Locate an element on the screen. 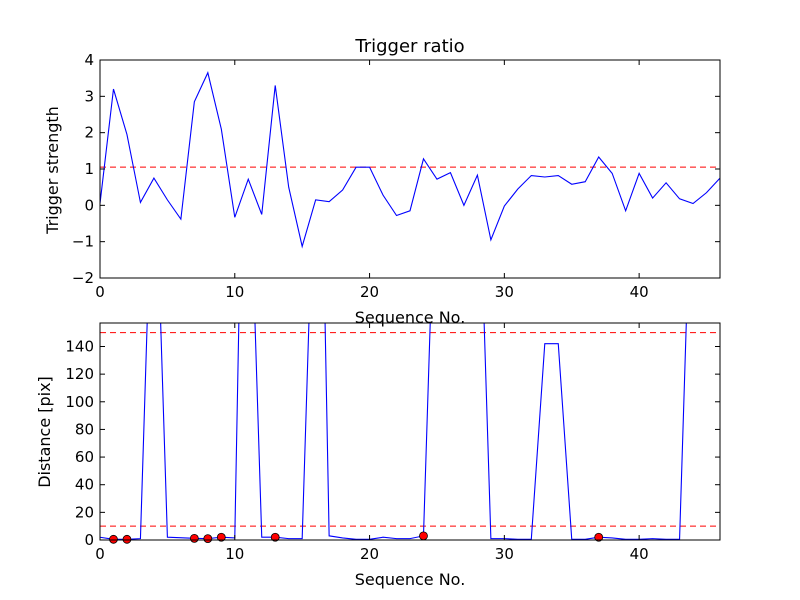 The height and width of the screenshot is (600, 800). bottom-y-axis-label: Distance [pix] is located at coordinates (44, 432).